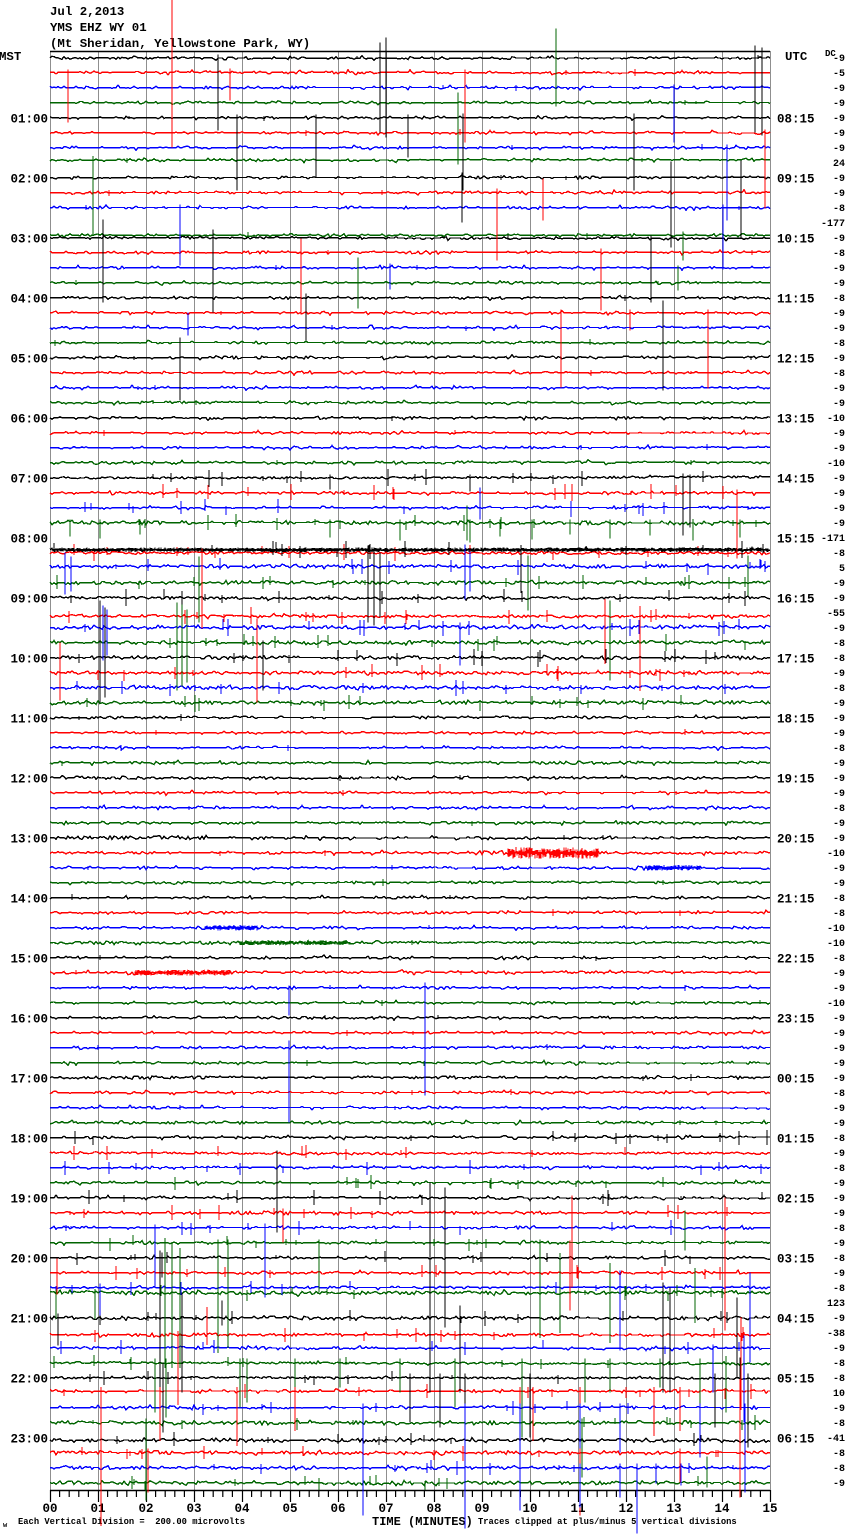  I want to click on svg-text: 03, so click(193, 1509).